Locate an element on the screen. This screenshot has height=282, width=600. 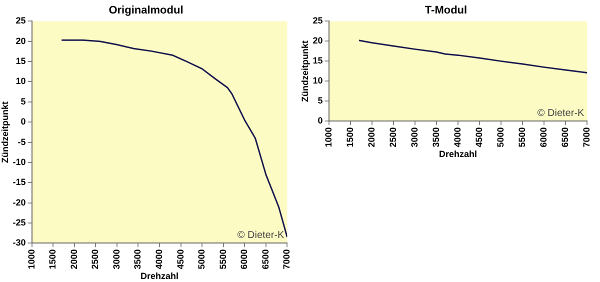
chart-title: T-Modul is located at coordinates (446, 10).